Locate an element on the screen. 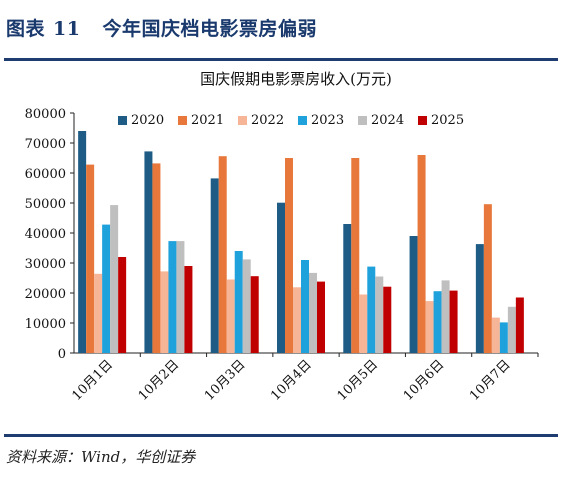 The image size is (562, 480). legend-label-2023: 2023 is located at coordinates (327, 120).